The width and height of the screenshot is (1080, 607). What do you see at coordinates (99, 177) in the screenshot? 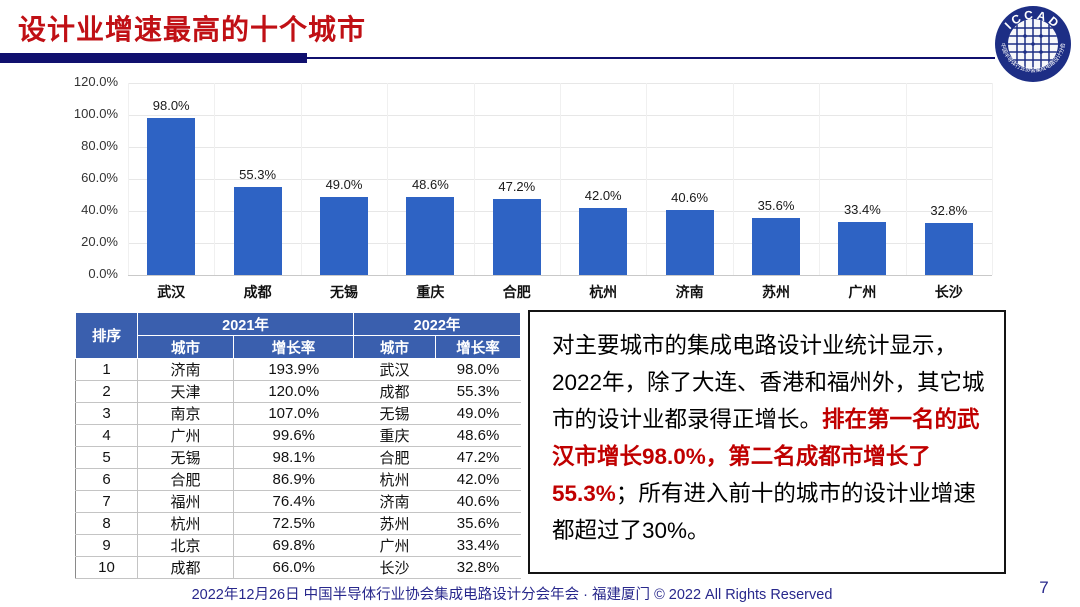
I see `y-tick-label: 60.0%` at bounding box center [99, 177].